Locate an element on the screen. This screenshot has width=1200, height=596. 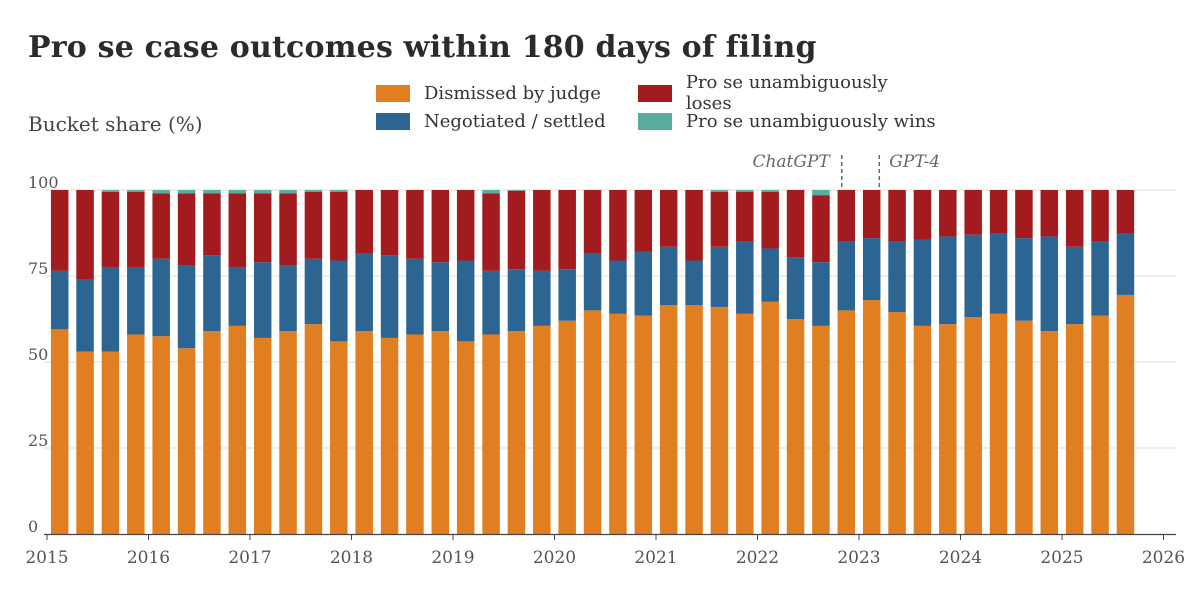
x-tick-label-2024: 2024 is located at coordinates (960, 558).